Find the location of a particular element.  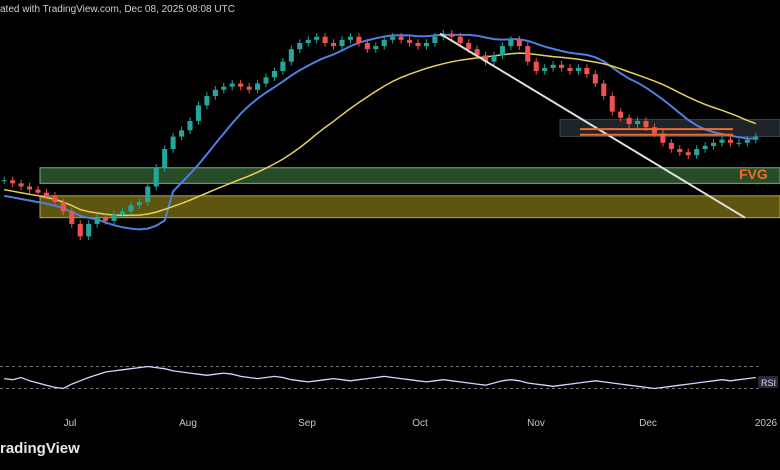

zone-yellow is located at coordinates (409, 207).